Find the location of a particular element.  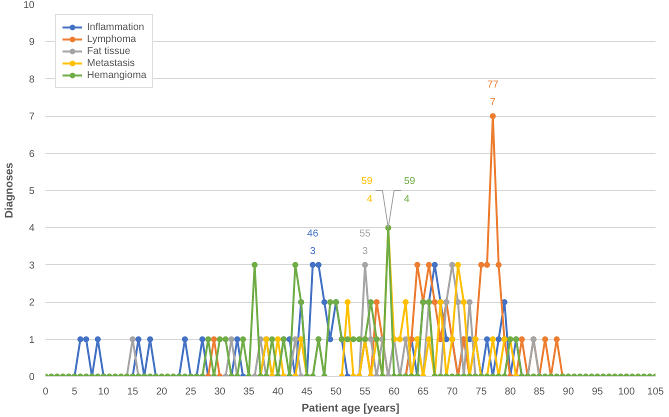

y-tick-label: 5 is located at coordinates (31, 191).